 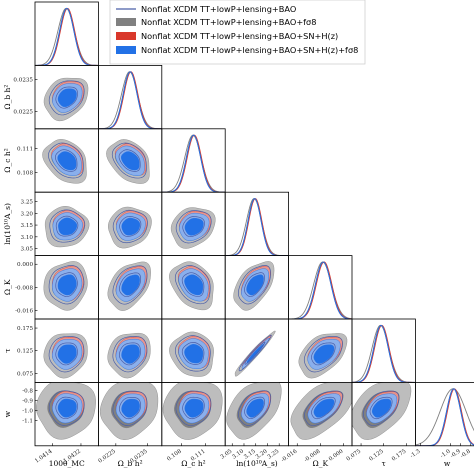 What do you see at coordinates (27, 412) in the screenshot?
I see `left-tick-label-w-2: -1.0` at bounding box center [27, 412].